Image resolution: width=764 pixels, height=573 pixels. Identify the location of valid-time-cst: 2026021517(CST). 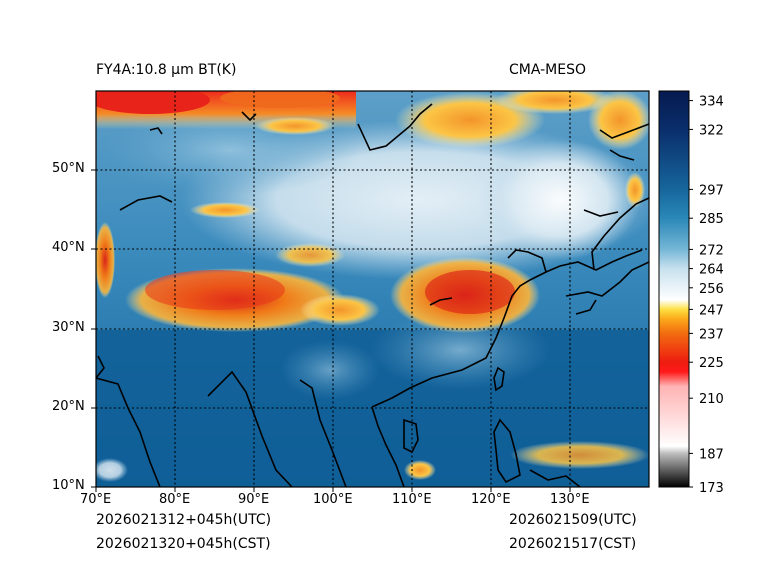
(573, 544).